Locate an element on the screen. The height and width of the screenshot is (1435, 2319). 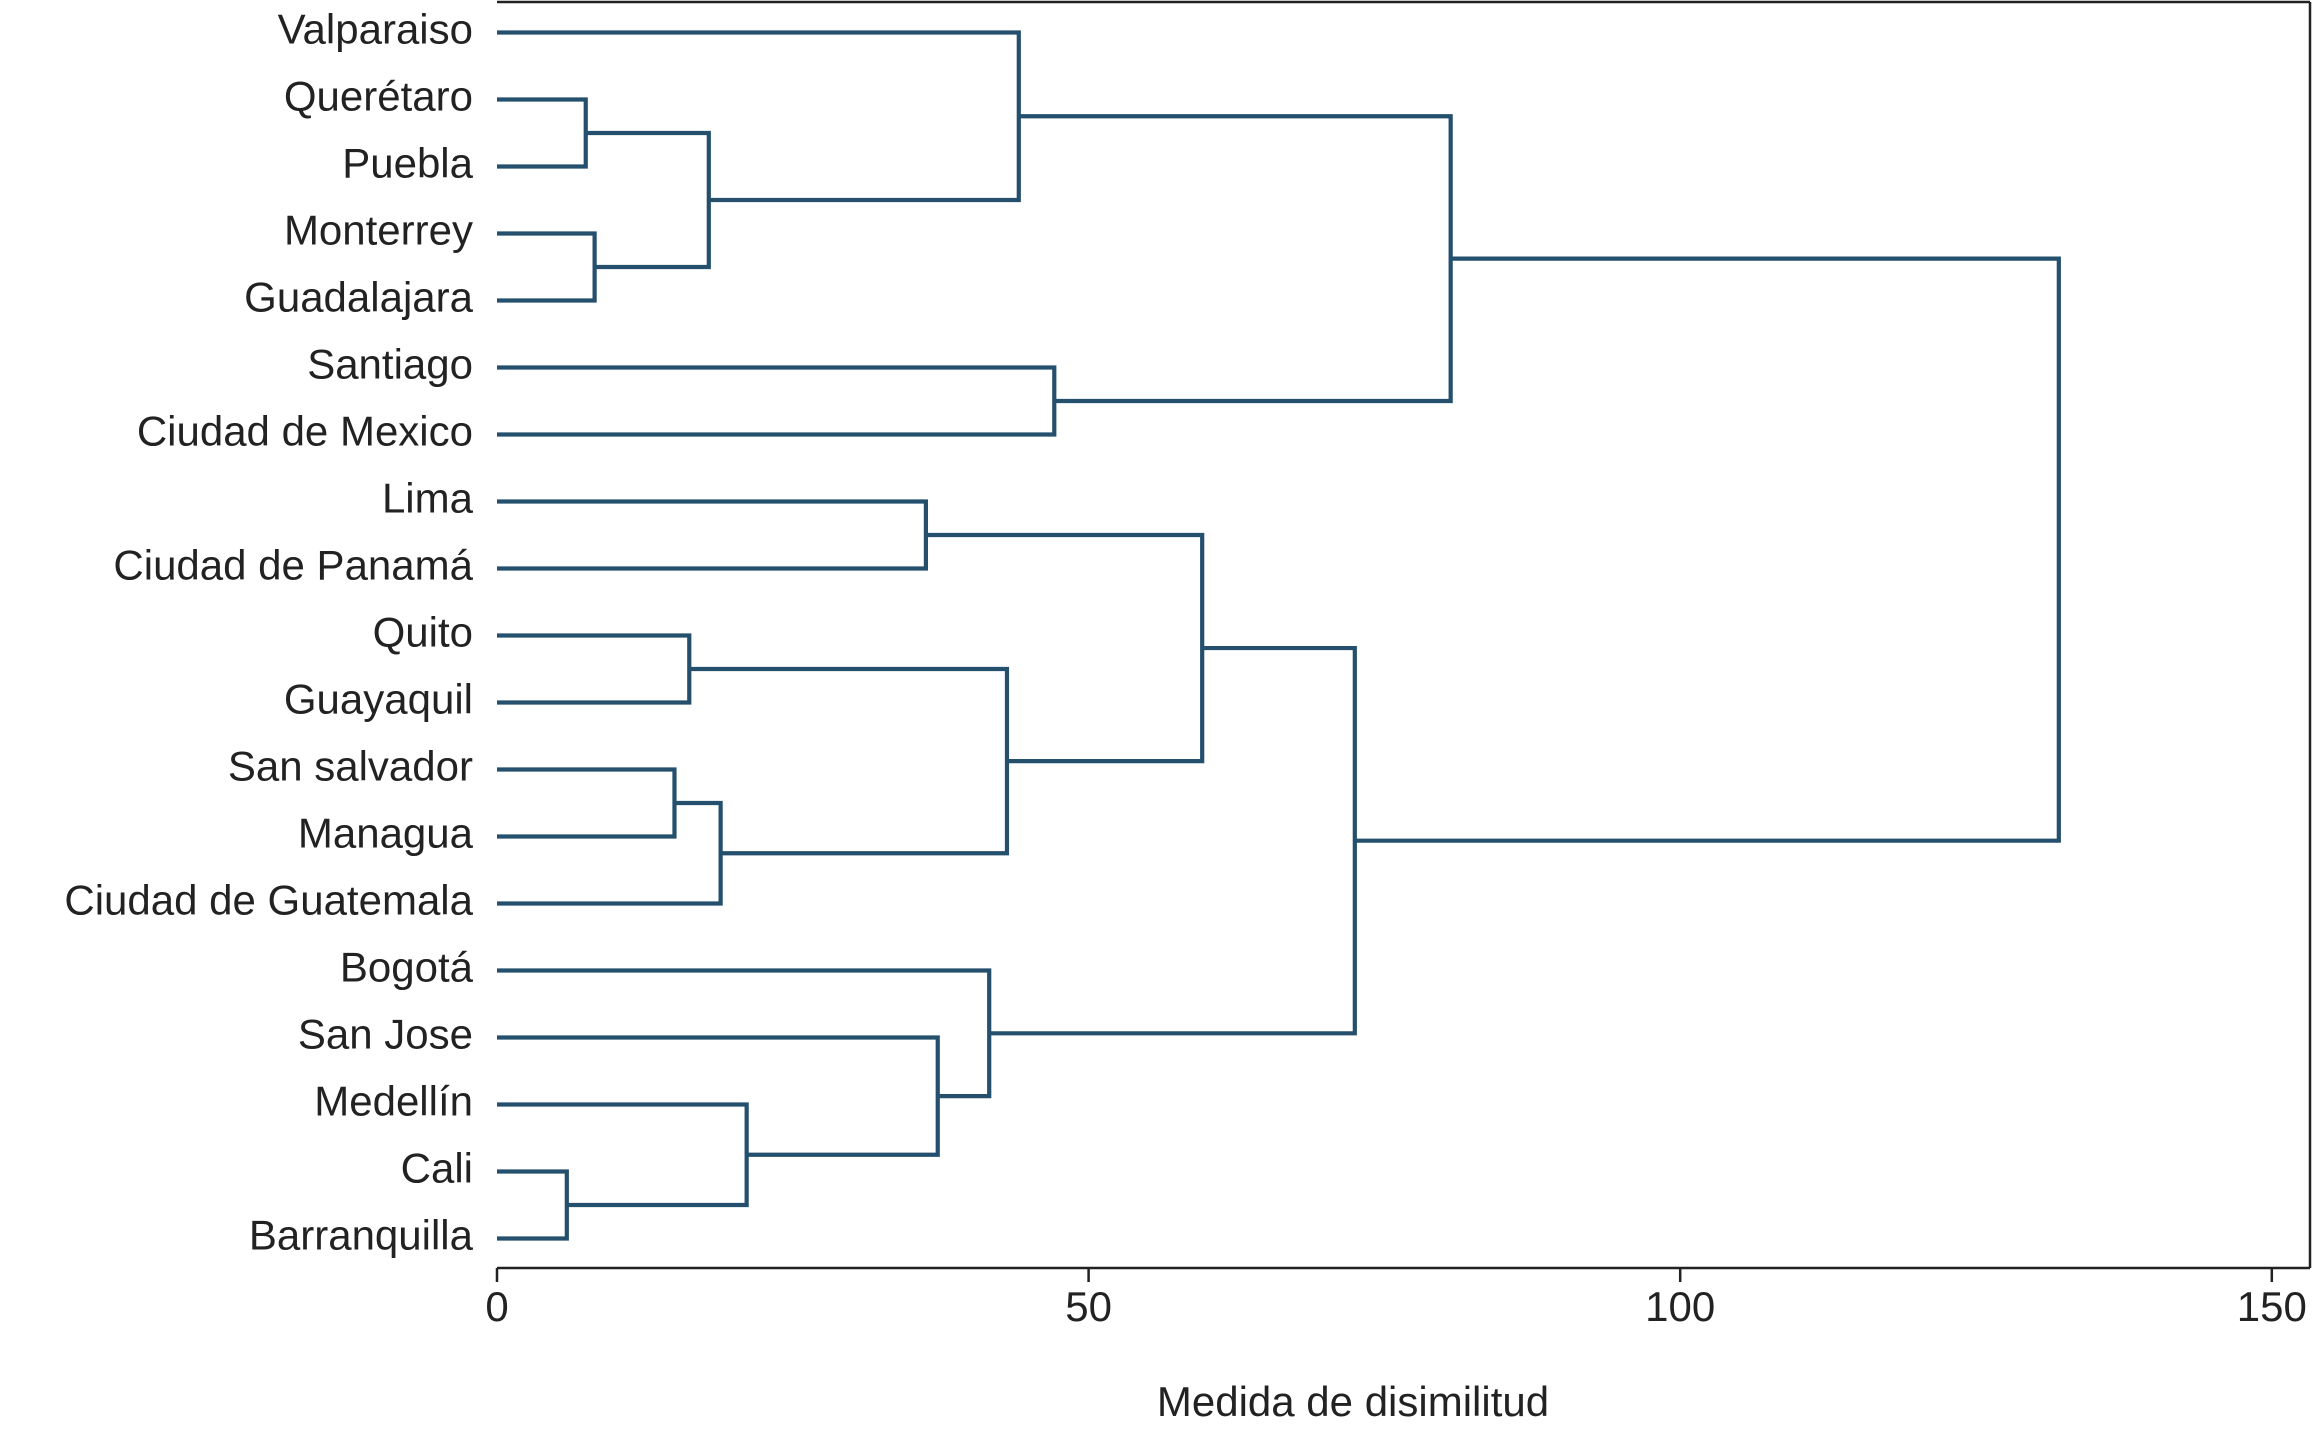
leaf-label: Ciudad de Mexico is located at coordinates (305, 431).